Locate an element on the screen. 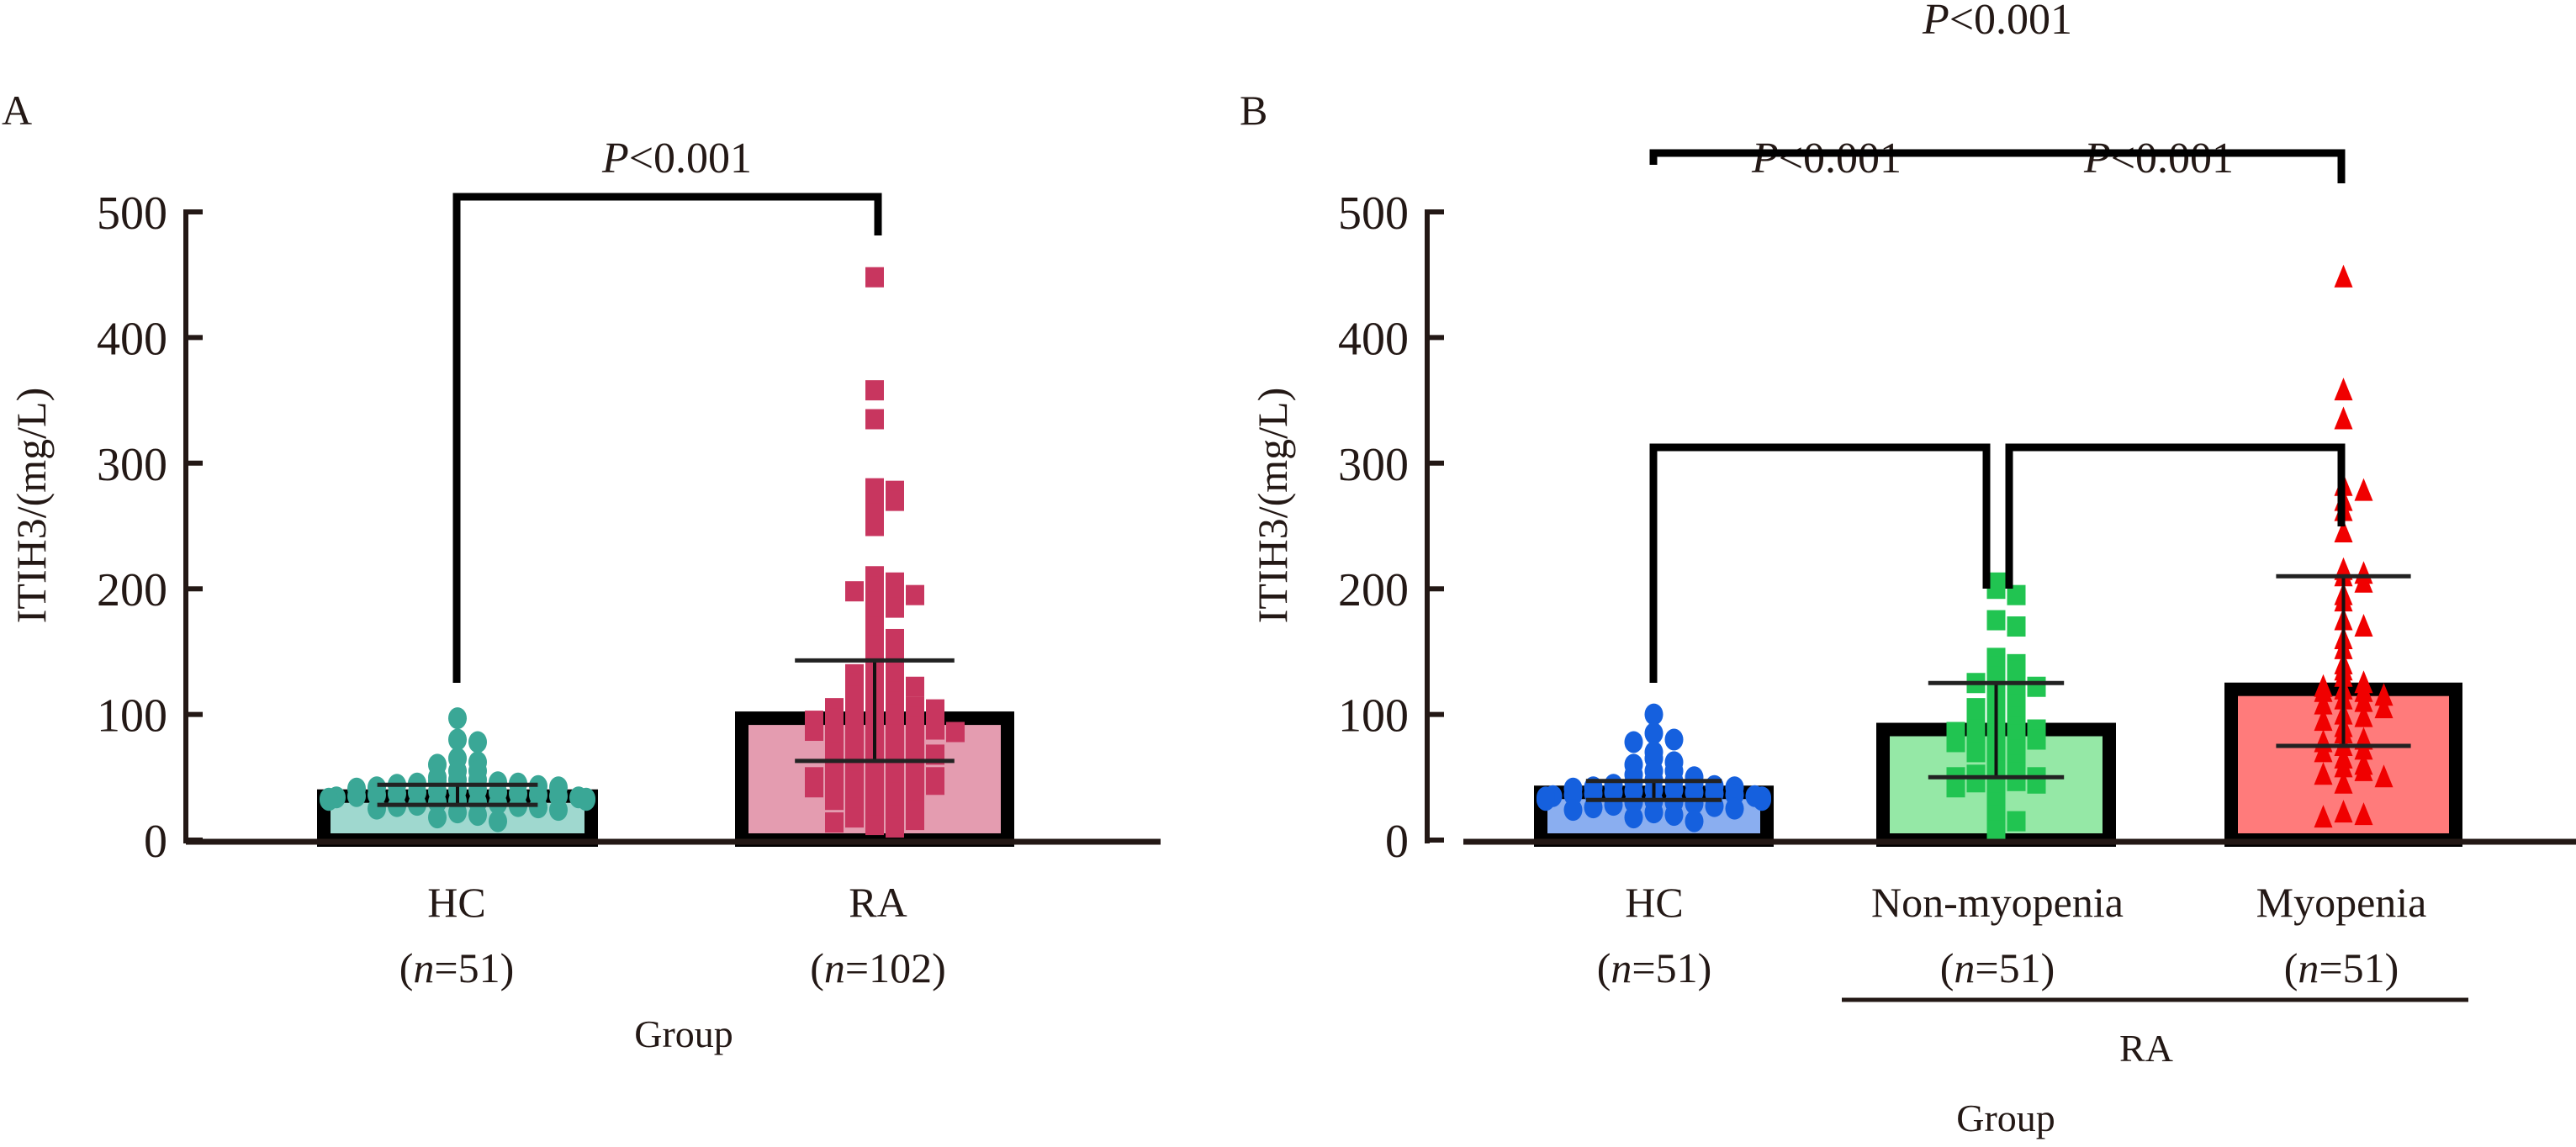  x-axis-title-b: Group is located at coordinates (2005, 1118).